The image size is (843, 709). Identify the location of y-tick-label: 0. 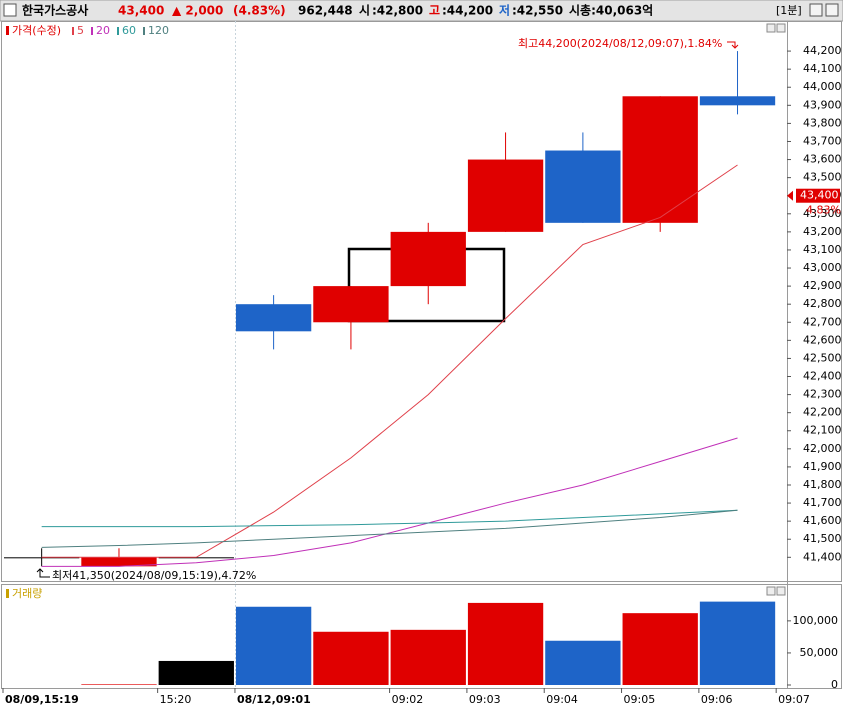
(834, 684).